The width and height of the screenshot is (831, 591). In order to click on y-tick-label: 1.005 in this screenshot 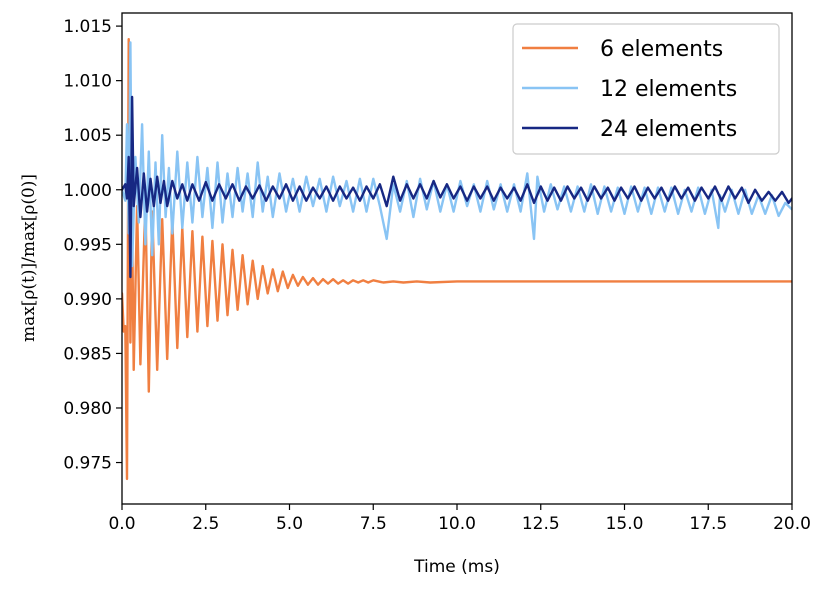, I will do `click(87, 136)`.